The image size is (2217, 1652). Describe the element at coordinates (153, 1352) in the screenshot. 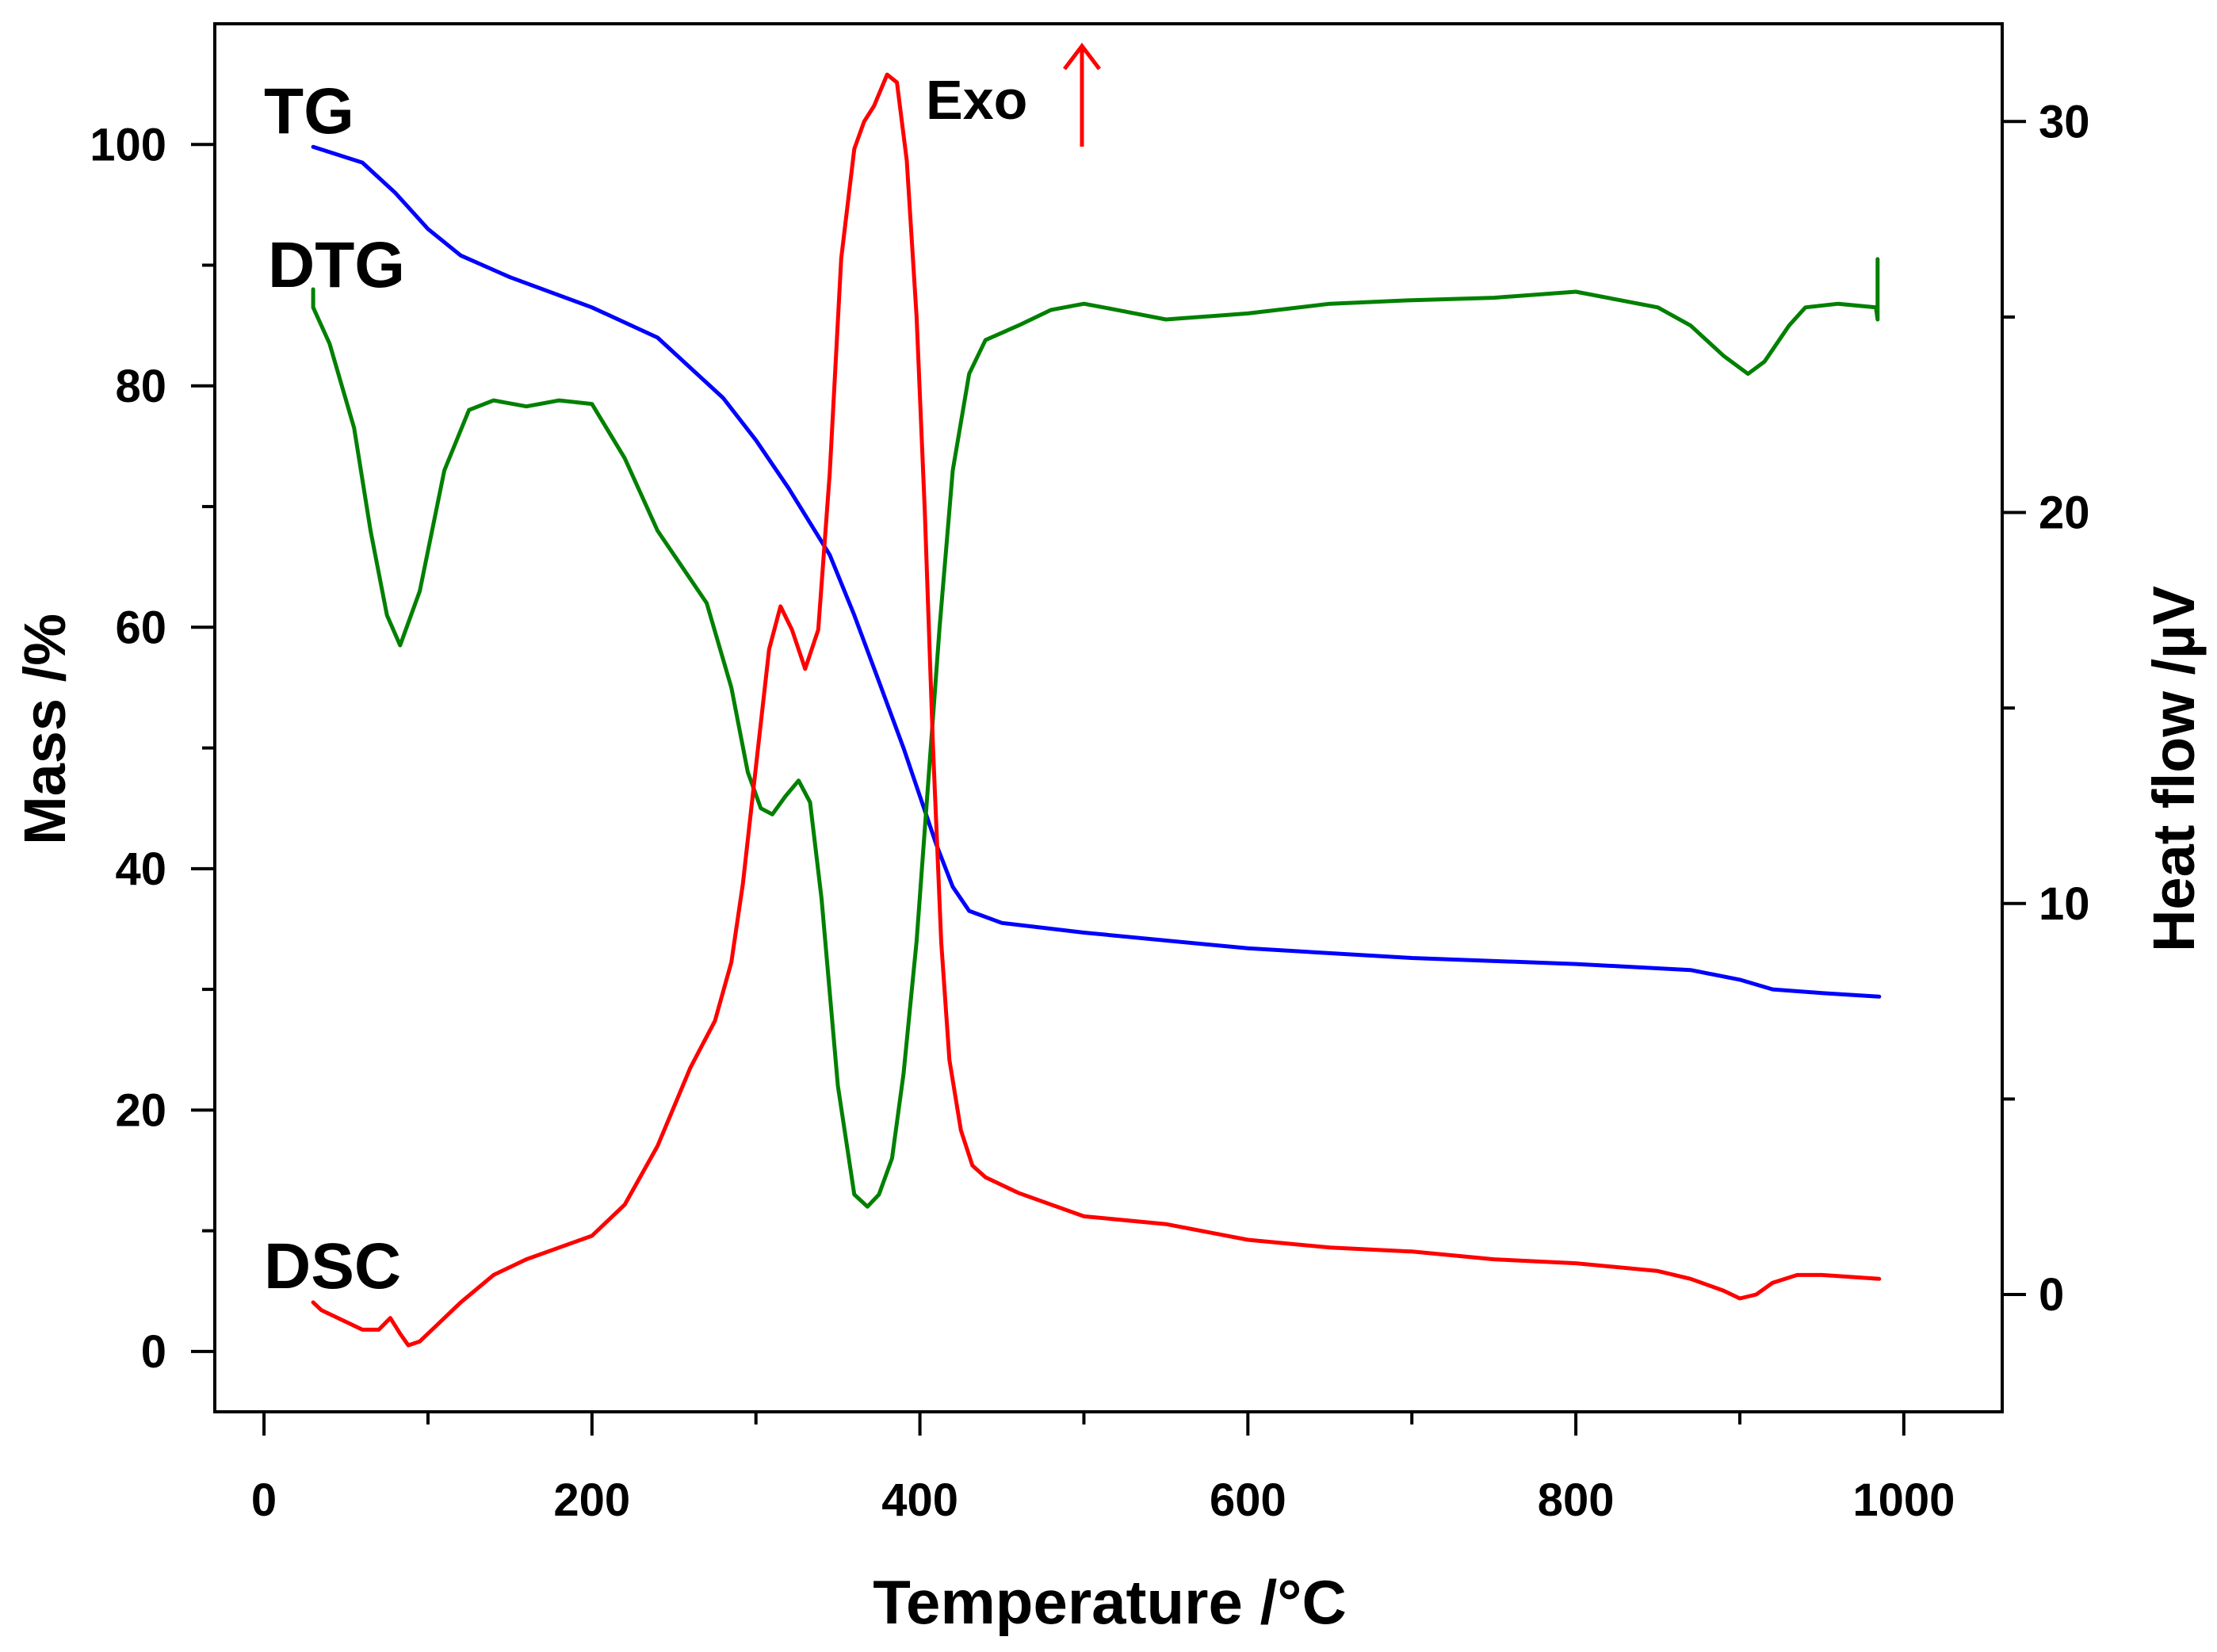

I see `left-tick-label: 0` at that location.